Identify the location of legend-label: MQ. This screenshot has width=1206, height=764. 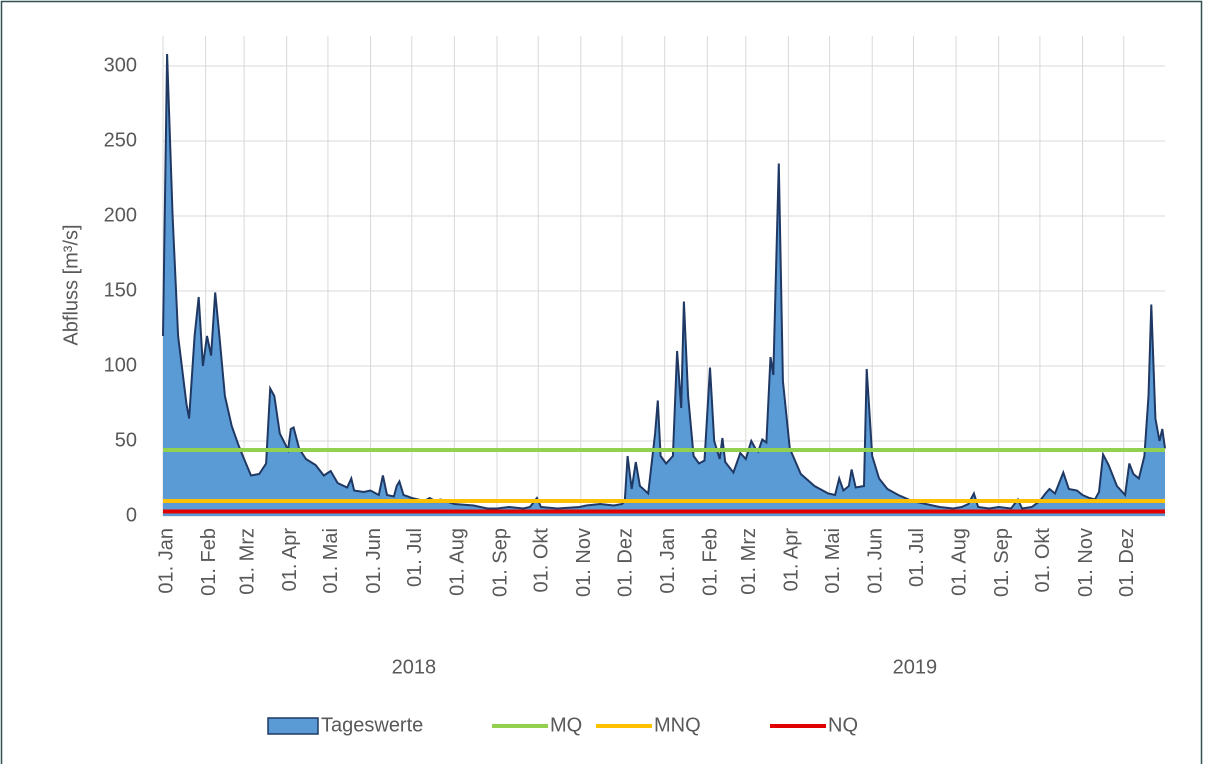
(566, 725).